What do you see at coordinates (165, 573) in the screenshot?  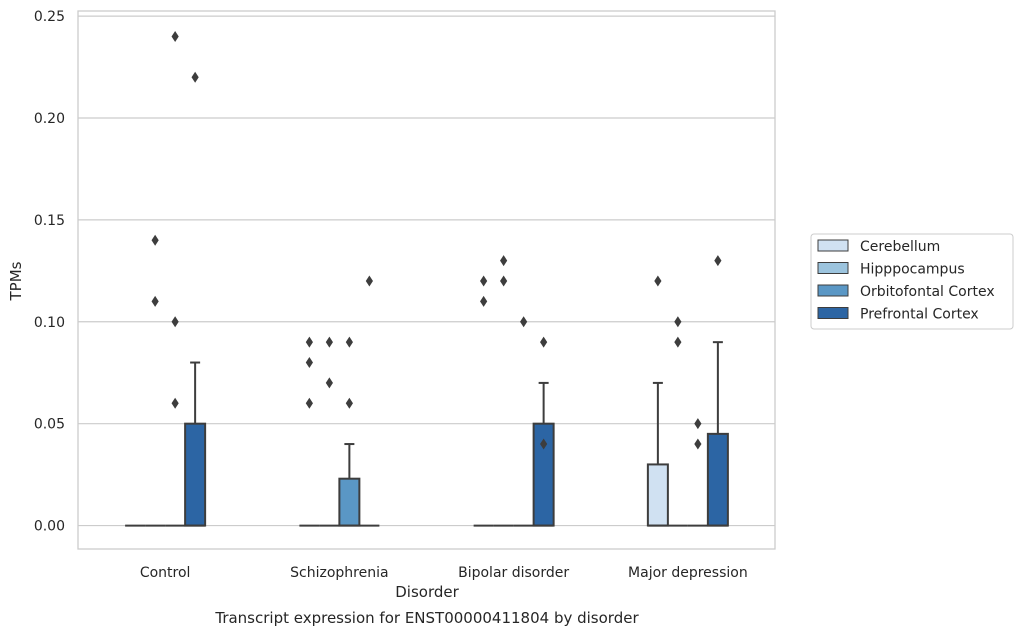 I see `x-tick-label: Control` at bounding box center [165, 573].